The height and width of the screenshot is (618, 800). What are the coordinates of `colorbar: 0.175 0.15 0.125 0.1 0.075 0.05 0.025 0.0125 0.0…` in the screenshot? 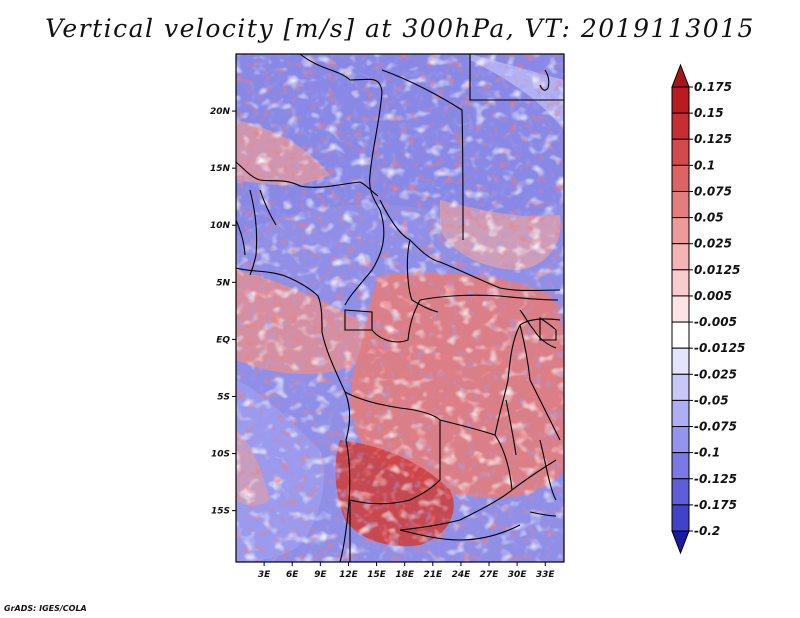 It's located at (708, 309).